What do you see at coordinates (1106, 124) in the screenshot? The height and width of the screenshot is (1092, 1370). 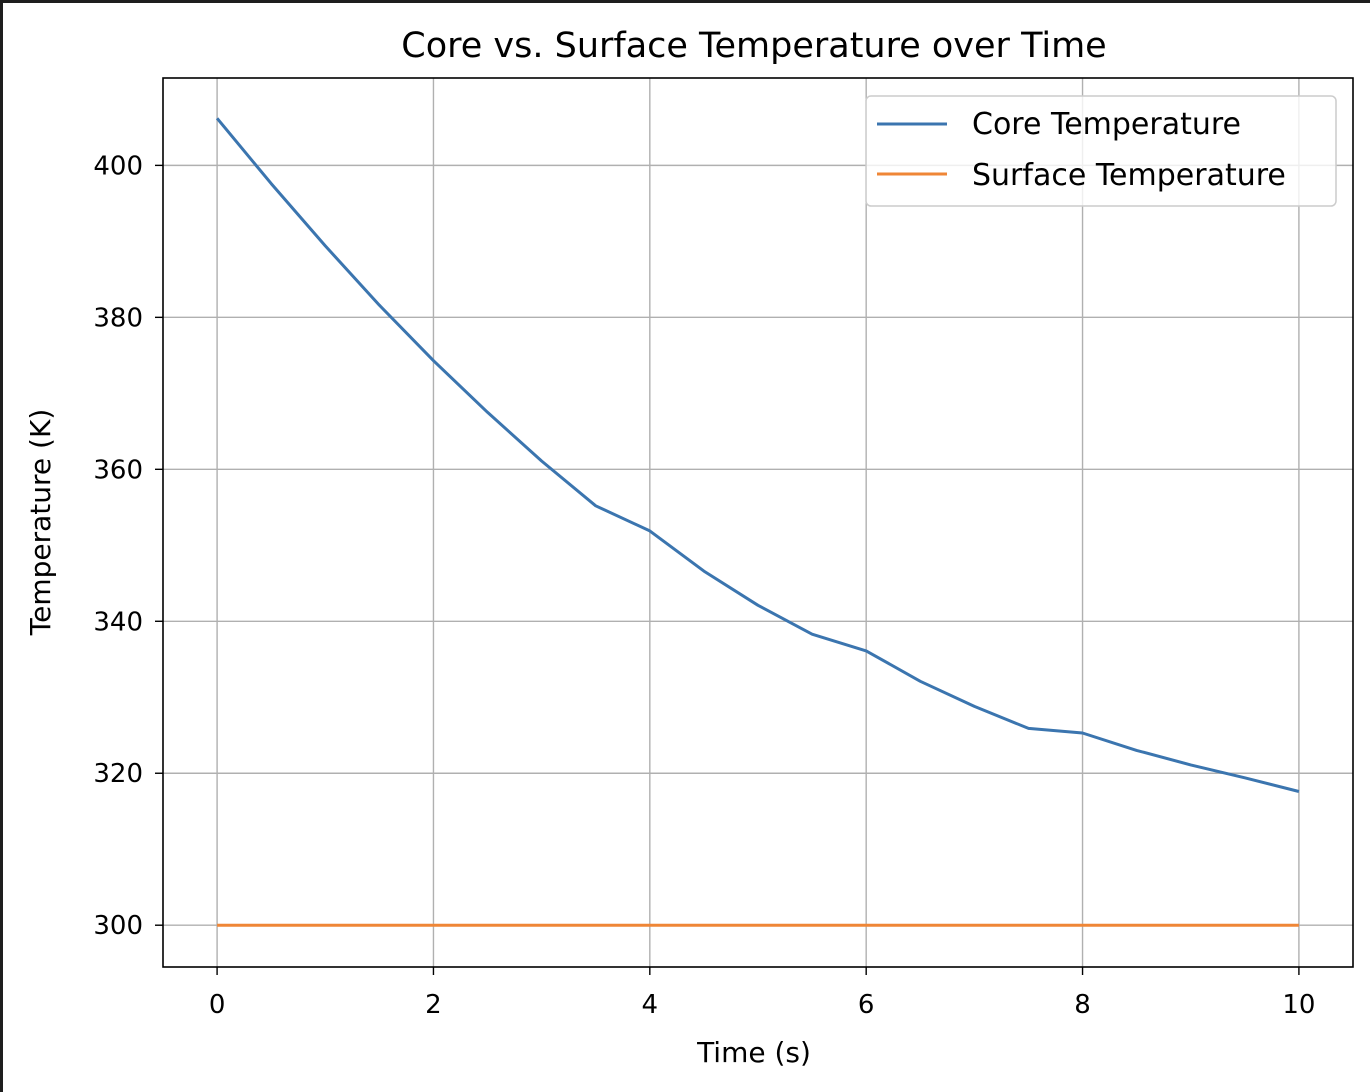 I see `legend-label-core-temperature: Core Temperature` at bounding box center [1106, 124].